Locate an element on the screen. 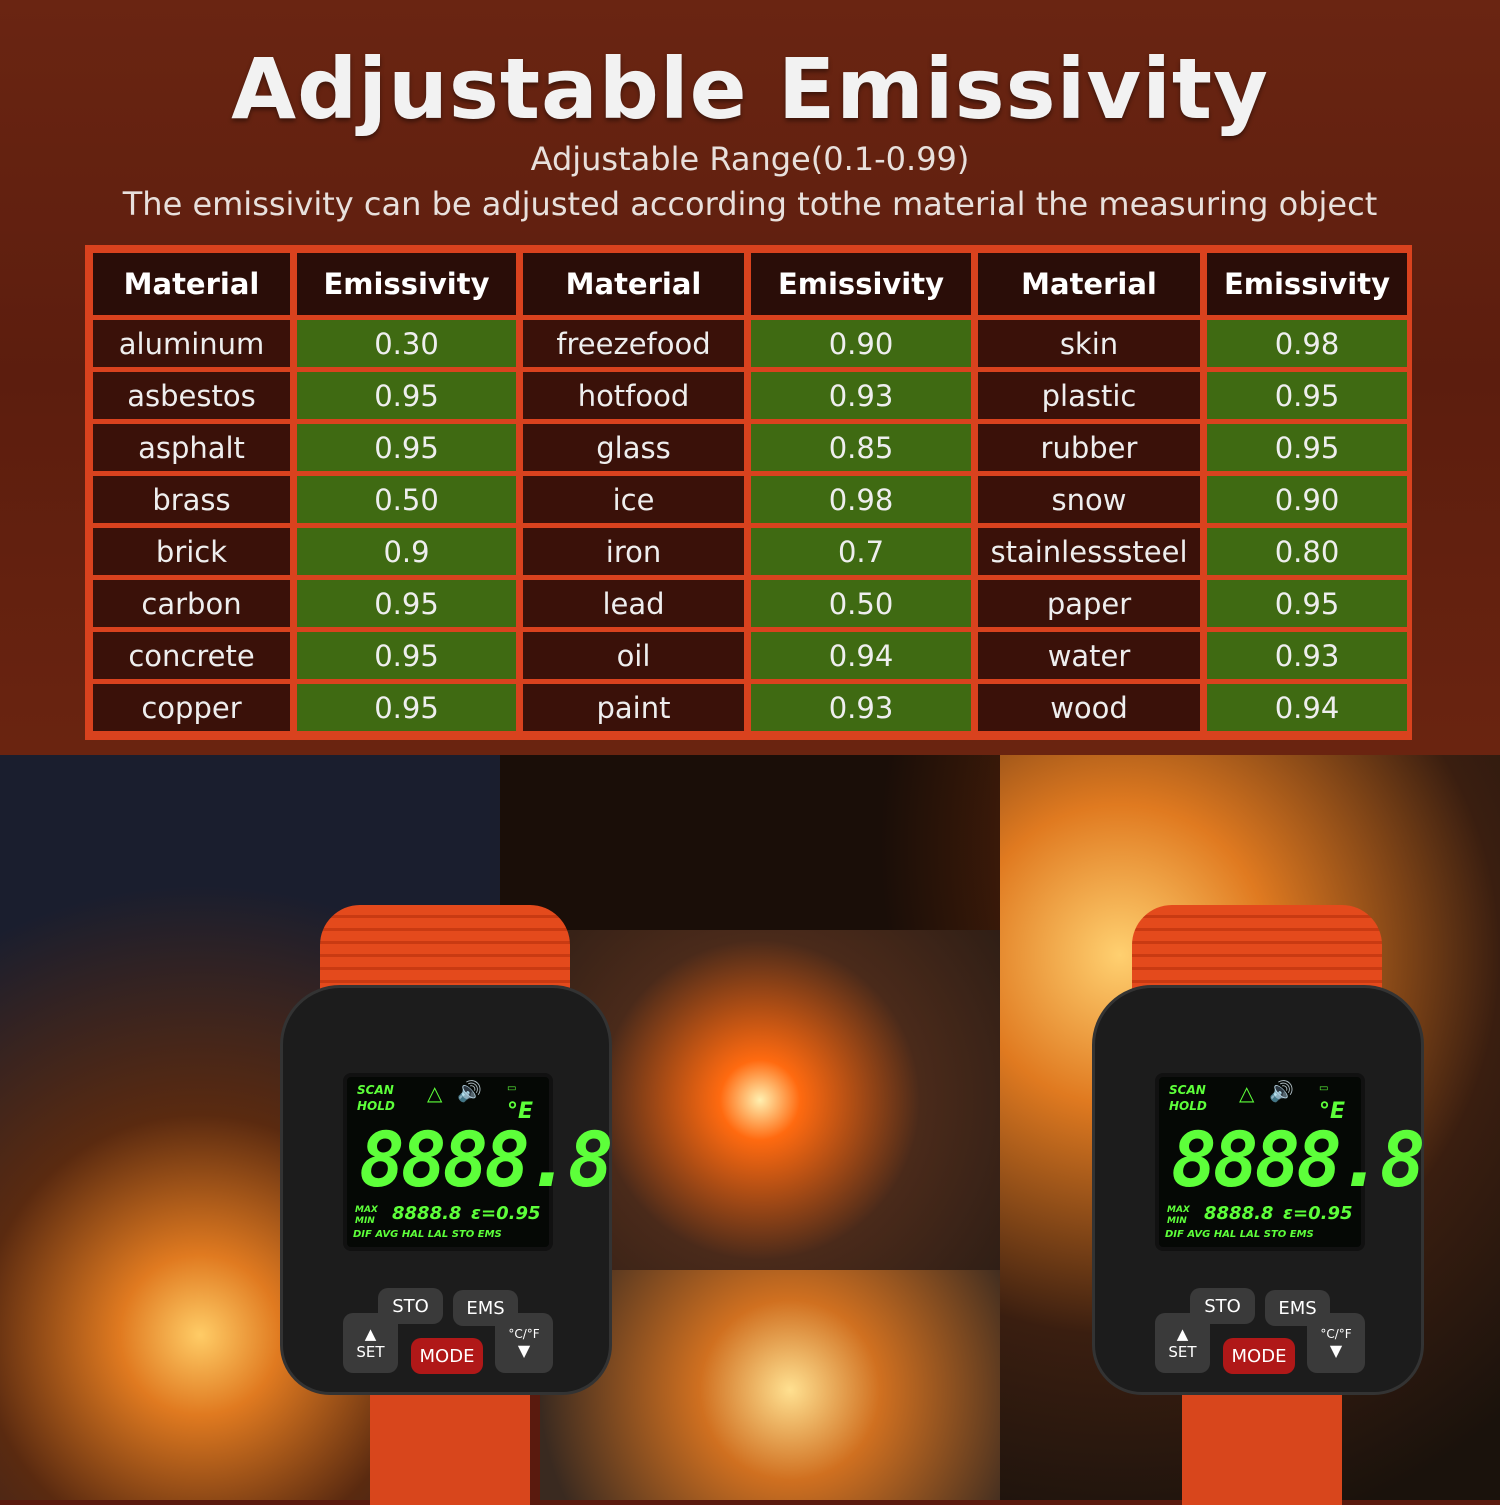  material-cell: snow is located at coordinates (1089, 499).